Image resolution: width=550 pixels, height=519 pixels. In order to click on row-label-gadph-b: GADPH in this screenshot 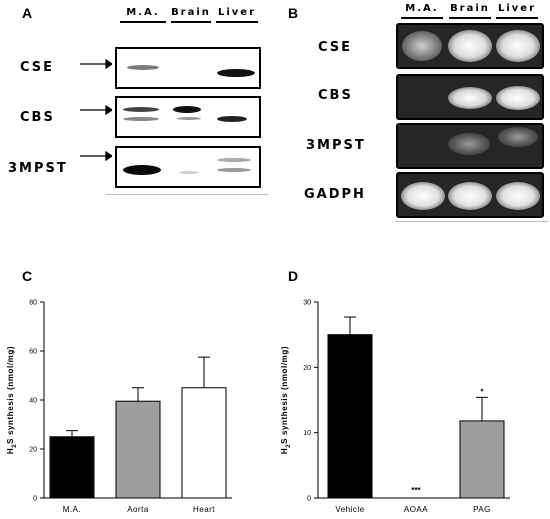, I will do `click(335, 194)`.